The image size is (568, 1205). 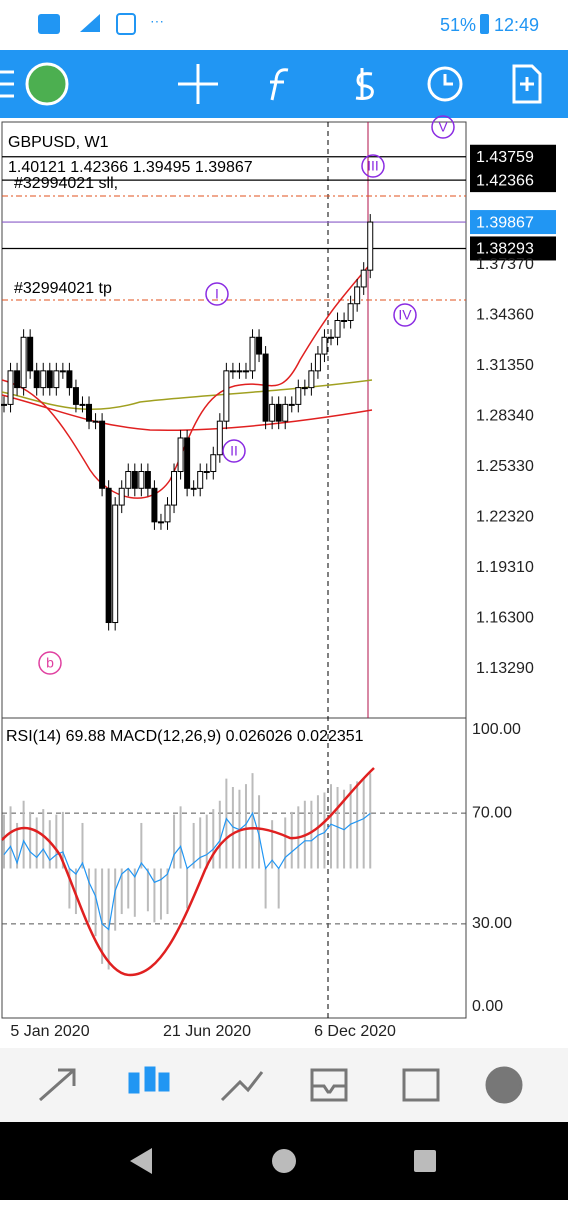 I want to click on sl-label: #32994021 sll,, so click(x=66, y=183).